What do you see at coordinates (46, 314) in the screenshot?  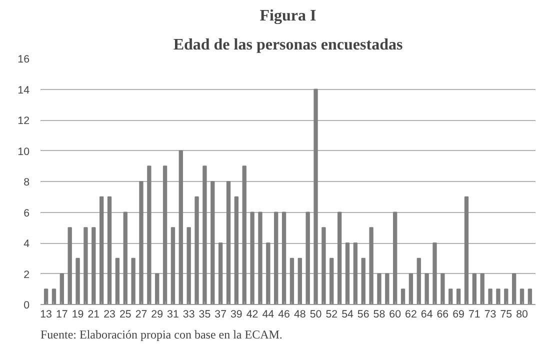 I see `x-tick-label: 13` at bounding box center [46, 314].